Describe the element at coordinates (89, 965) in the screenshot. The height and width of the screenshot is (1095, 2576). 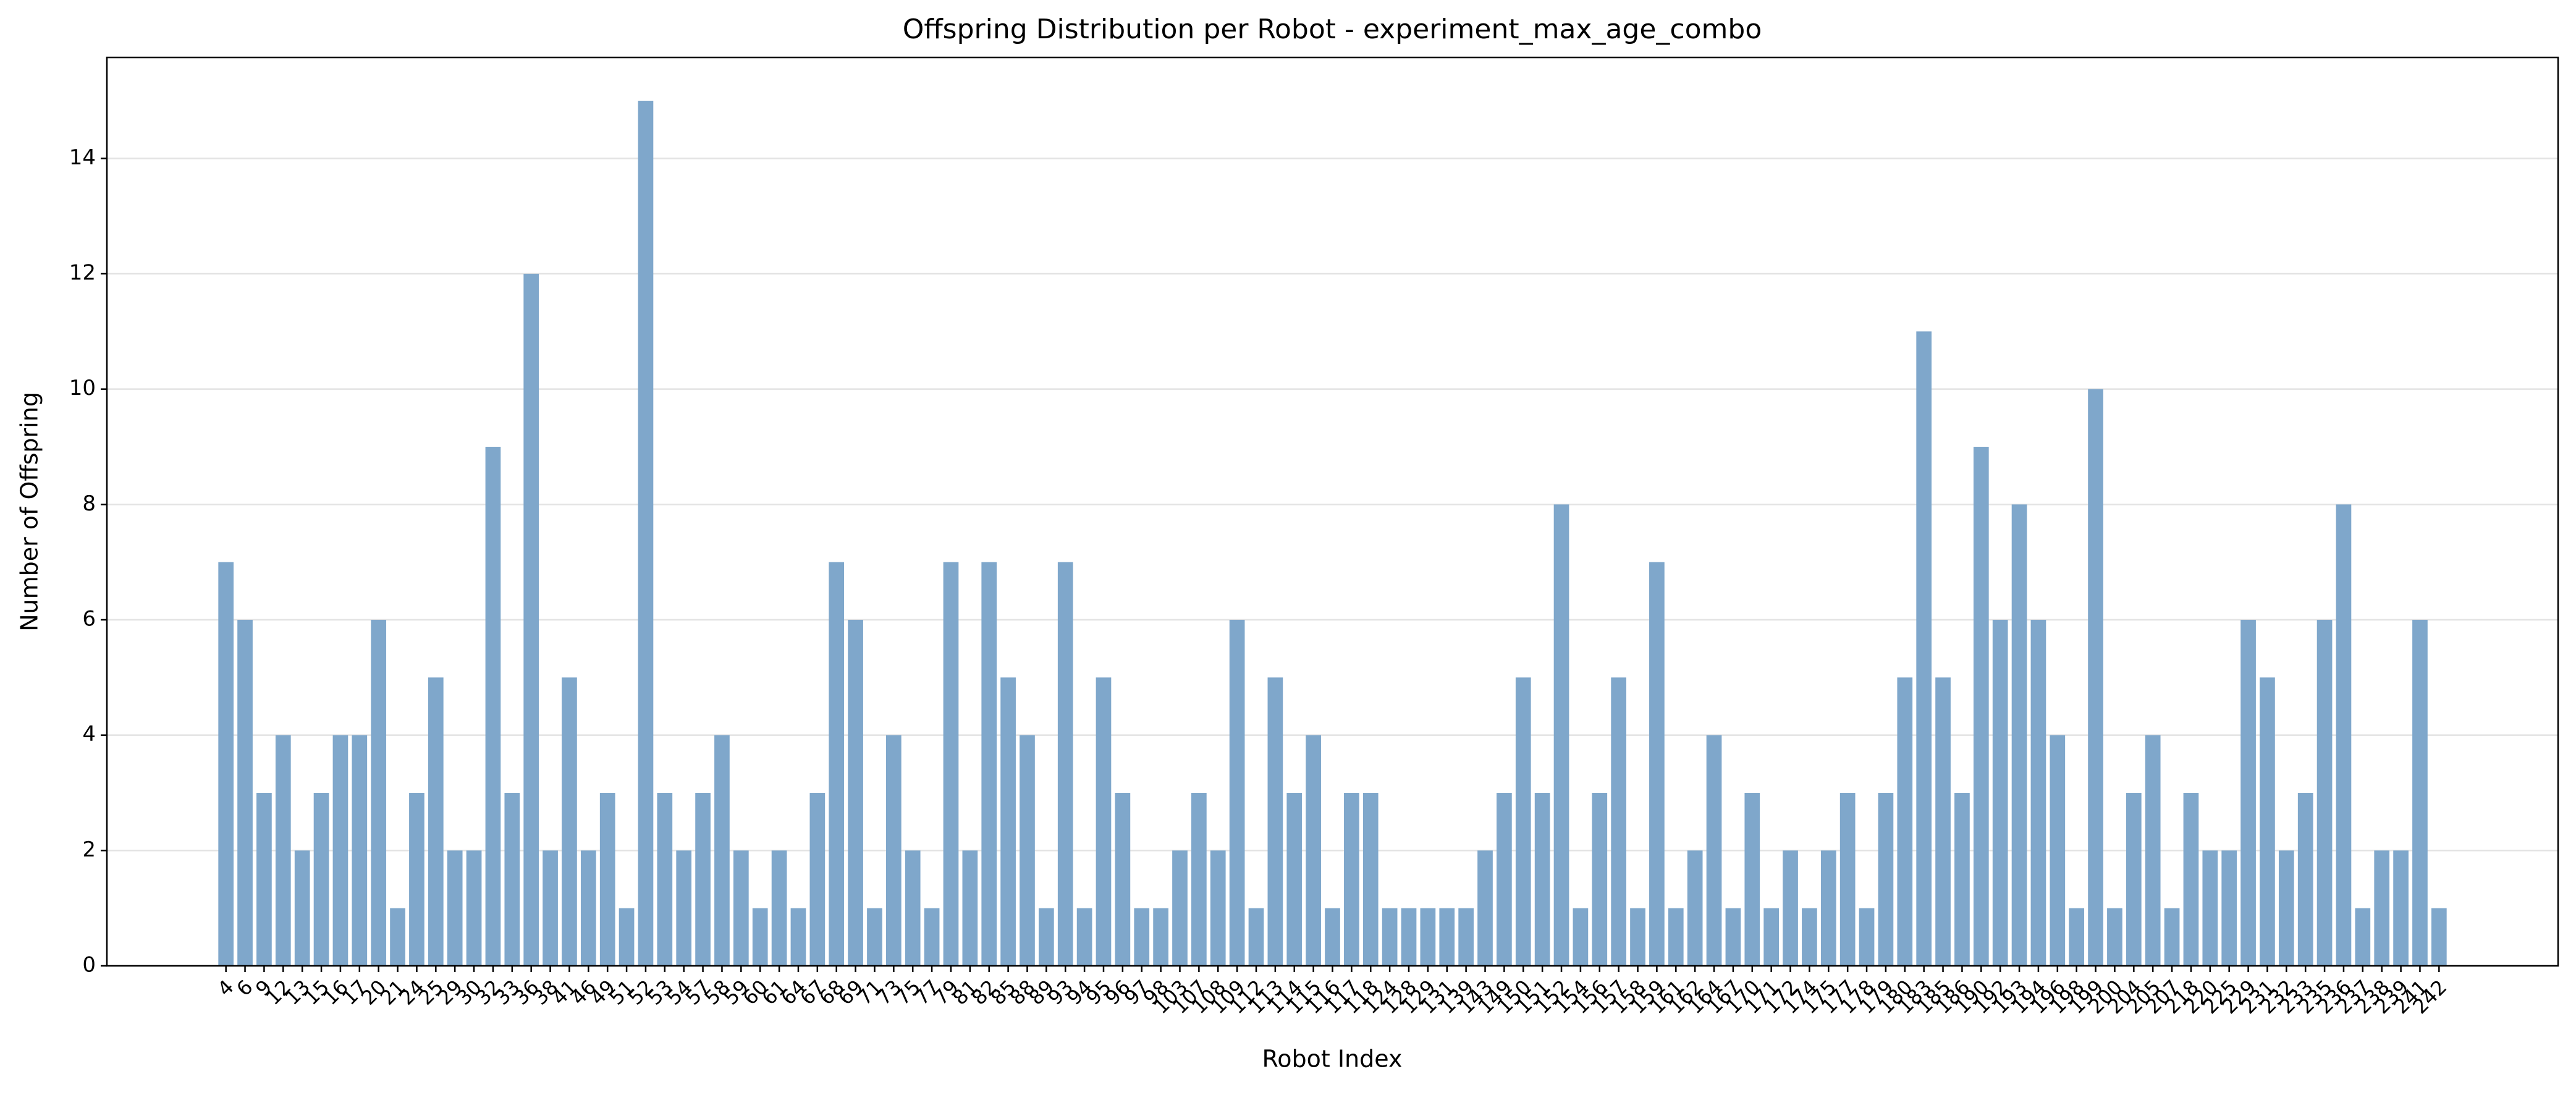
I see `y-tick-label: 0` at that location.